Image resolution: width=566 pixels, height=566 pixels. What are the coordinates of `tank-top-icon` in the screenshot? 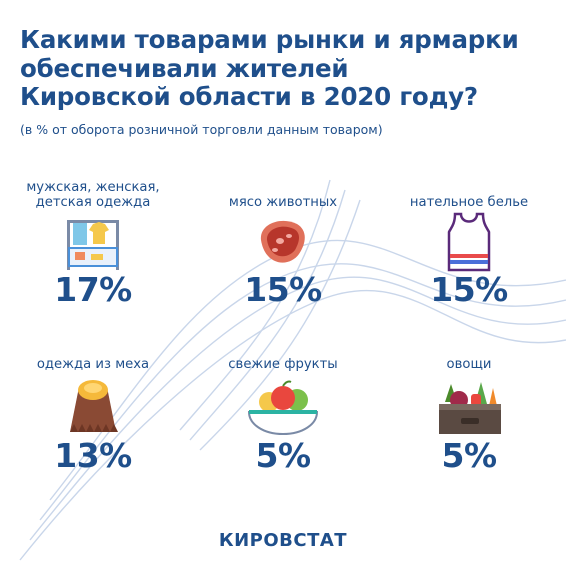 It's located at (469, 242).